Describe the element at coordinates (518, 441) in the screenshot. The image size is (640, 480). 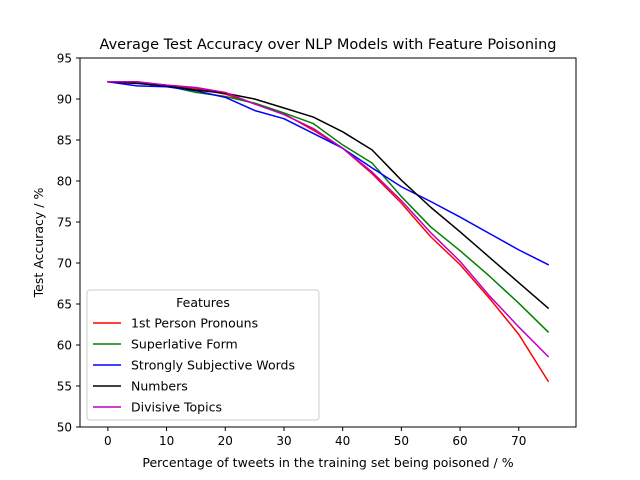
I see `x-tick-label: 70` at that location.